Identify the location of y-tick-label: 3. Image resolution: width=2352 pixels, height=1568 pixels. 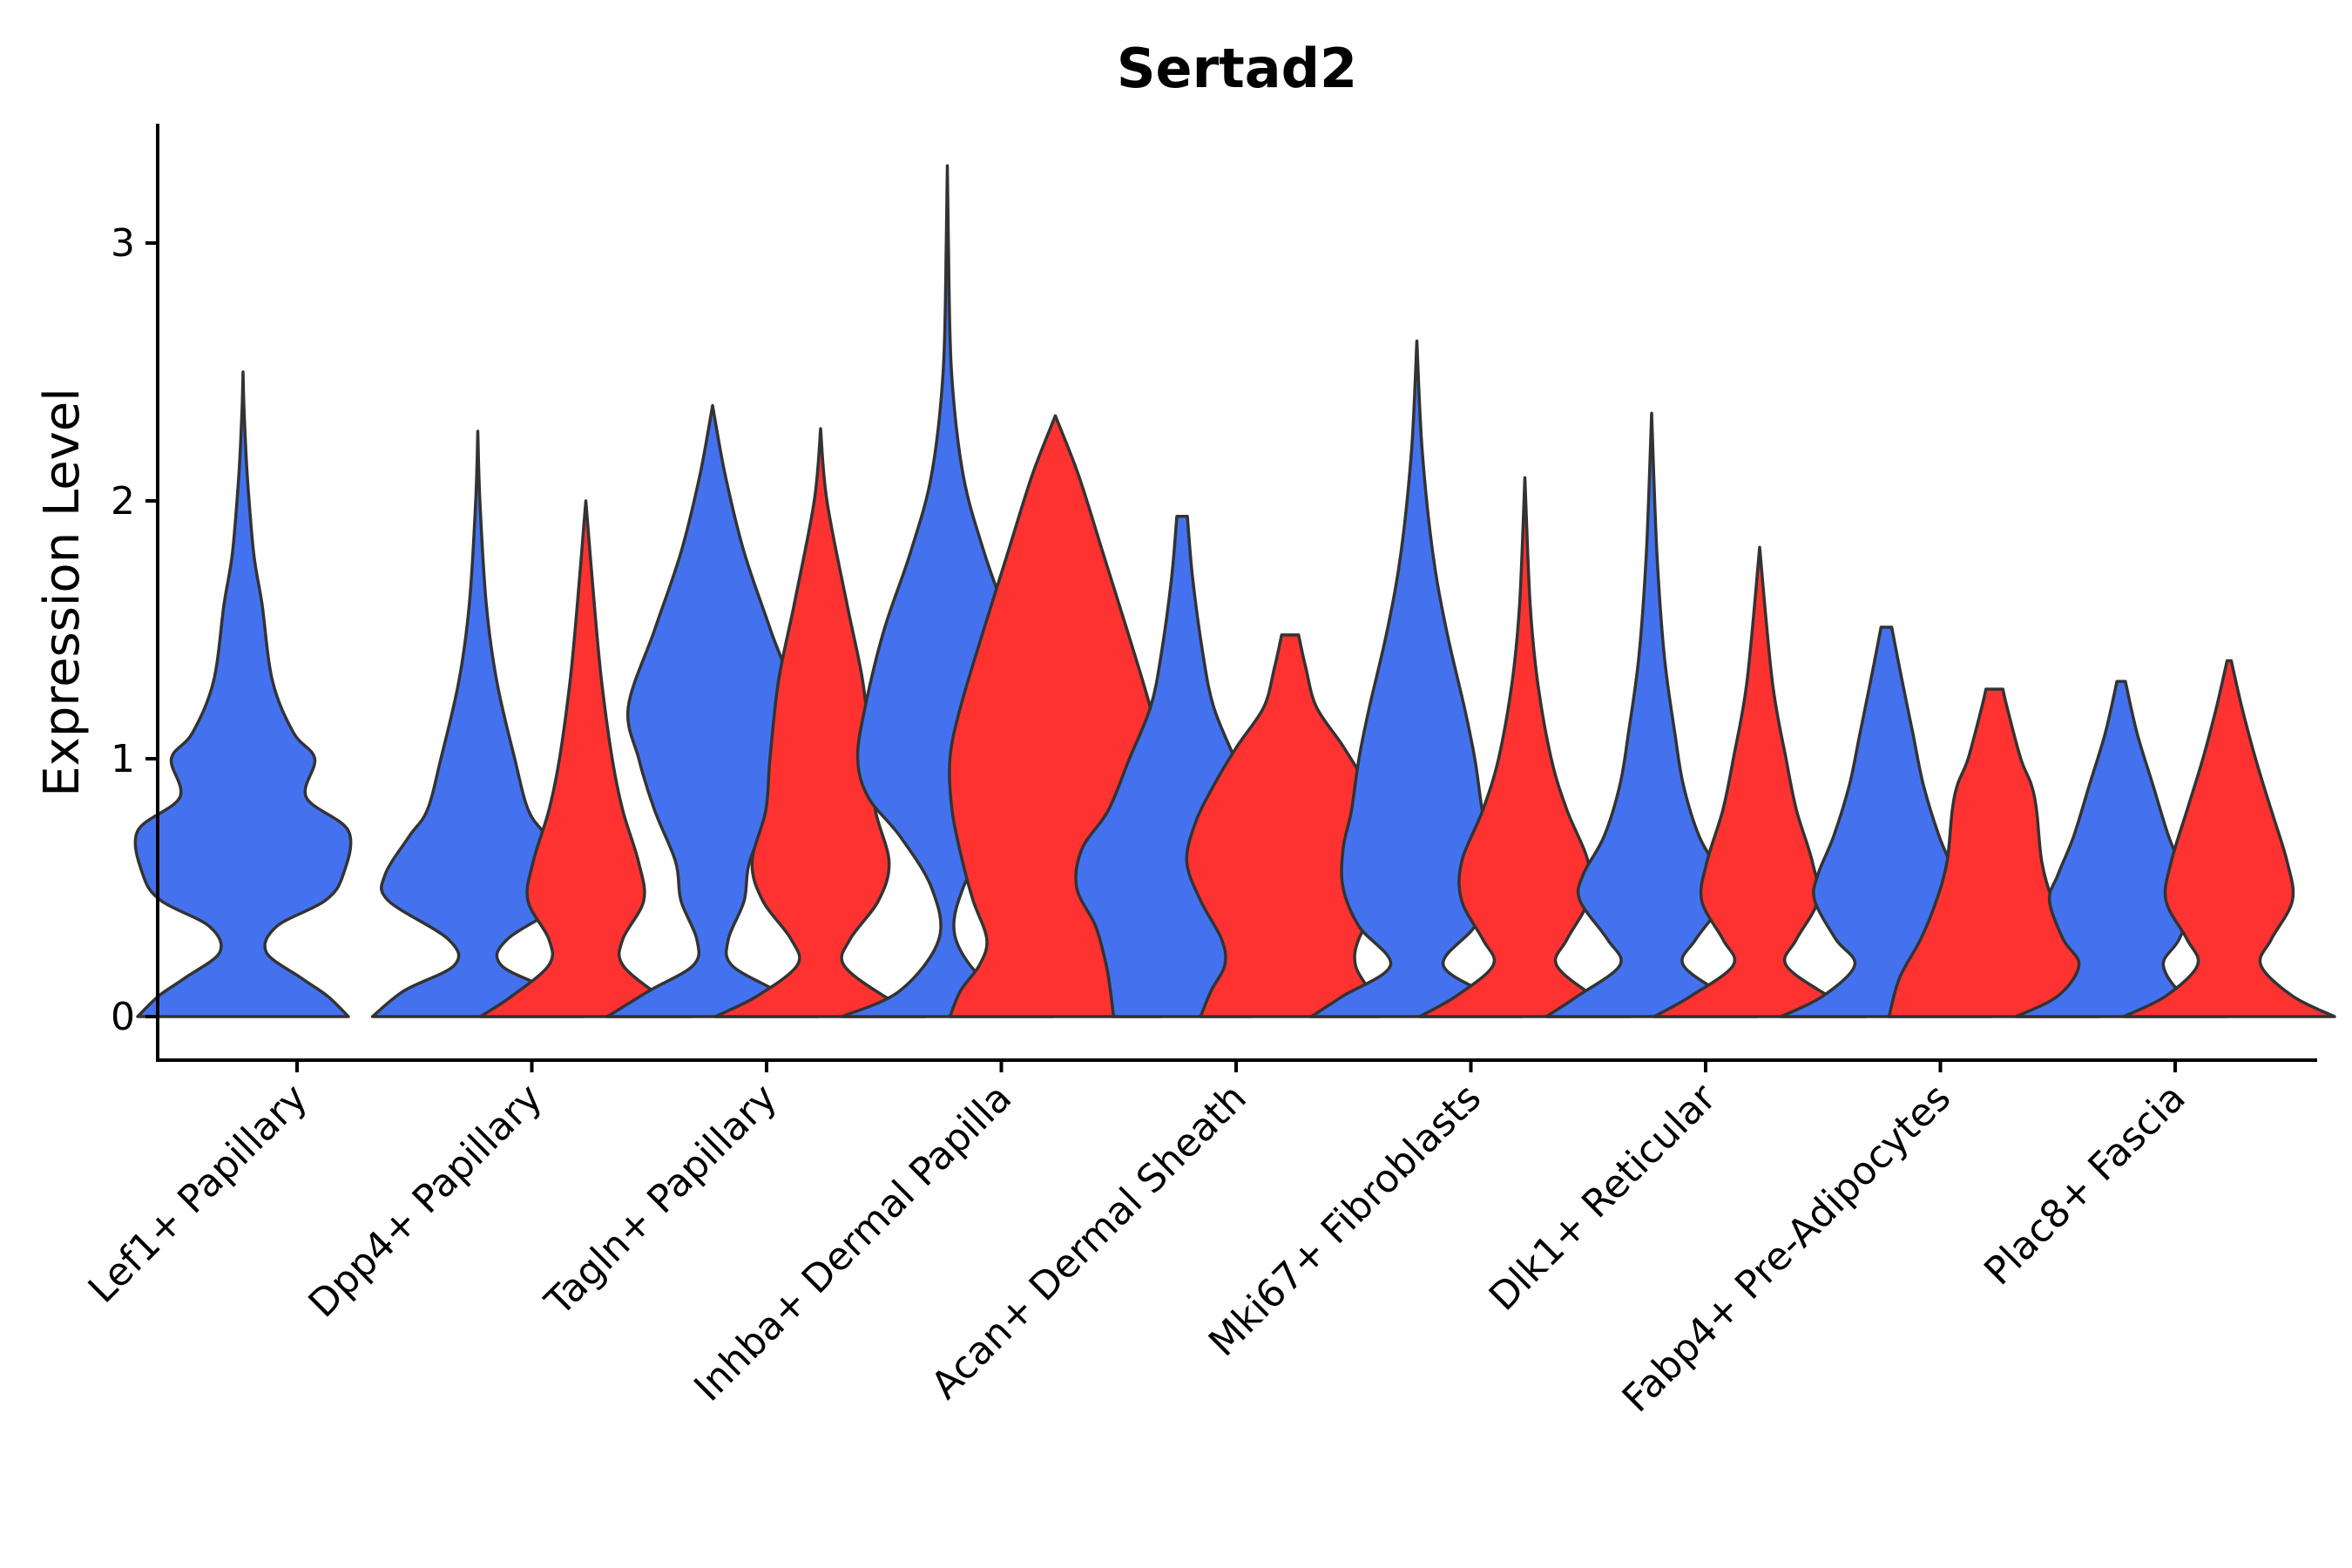
(123, 243).